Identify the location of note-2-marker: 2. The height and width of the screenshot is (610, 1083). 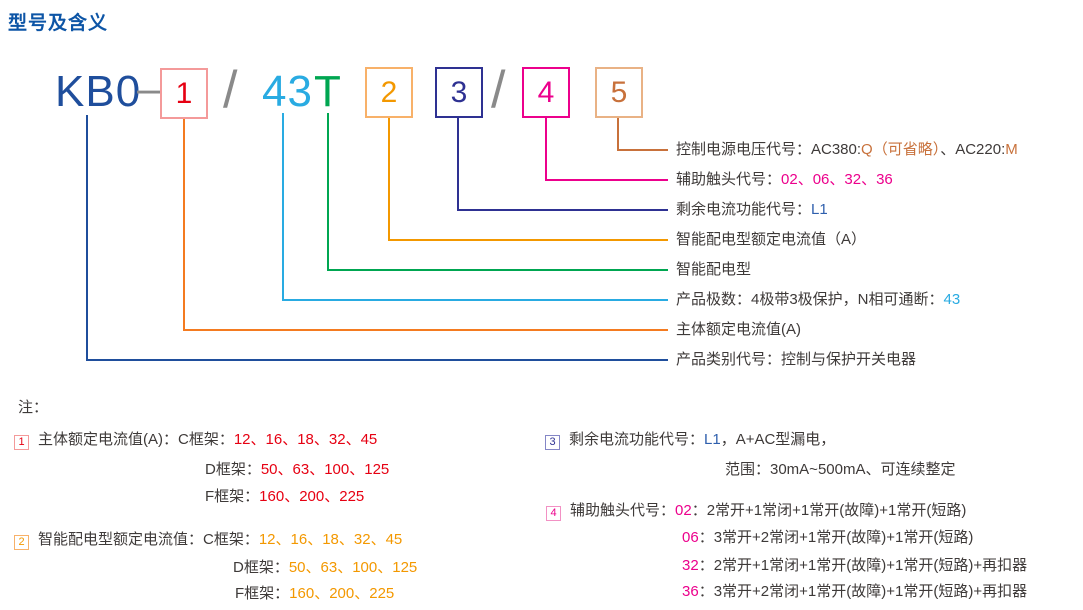
(21, 542).